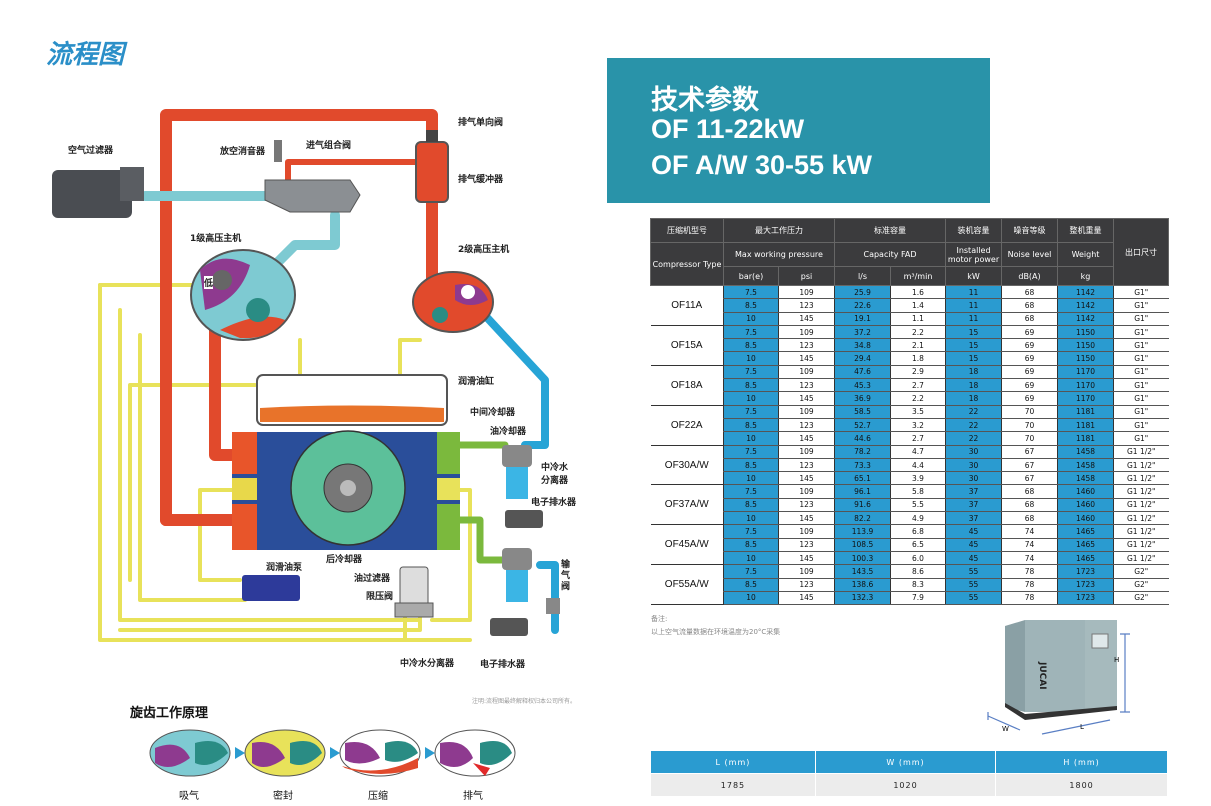 The height and width of the screenshot is (806, 1211). I want to click on principle-illustrations, so click(332, 753).